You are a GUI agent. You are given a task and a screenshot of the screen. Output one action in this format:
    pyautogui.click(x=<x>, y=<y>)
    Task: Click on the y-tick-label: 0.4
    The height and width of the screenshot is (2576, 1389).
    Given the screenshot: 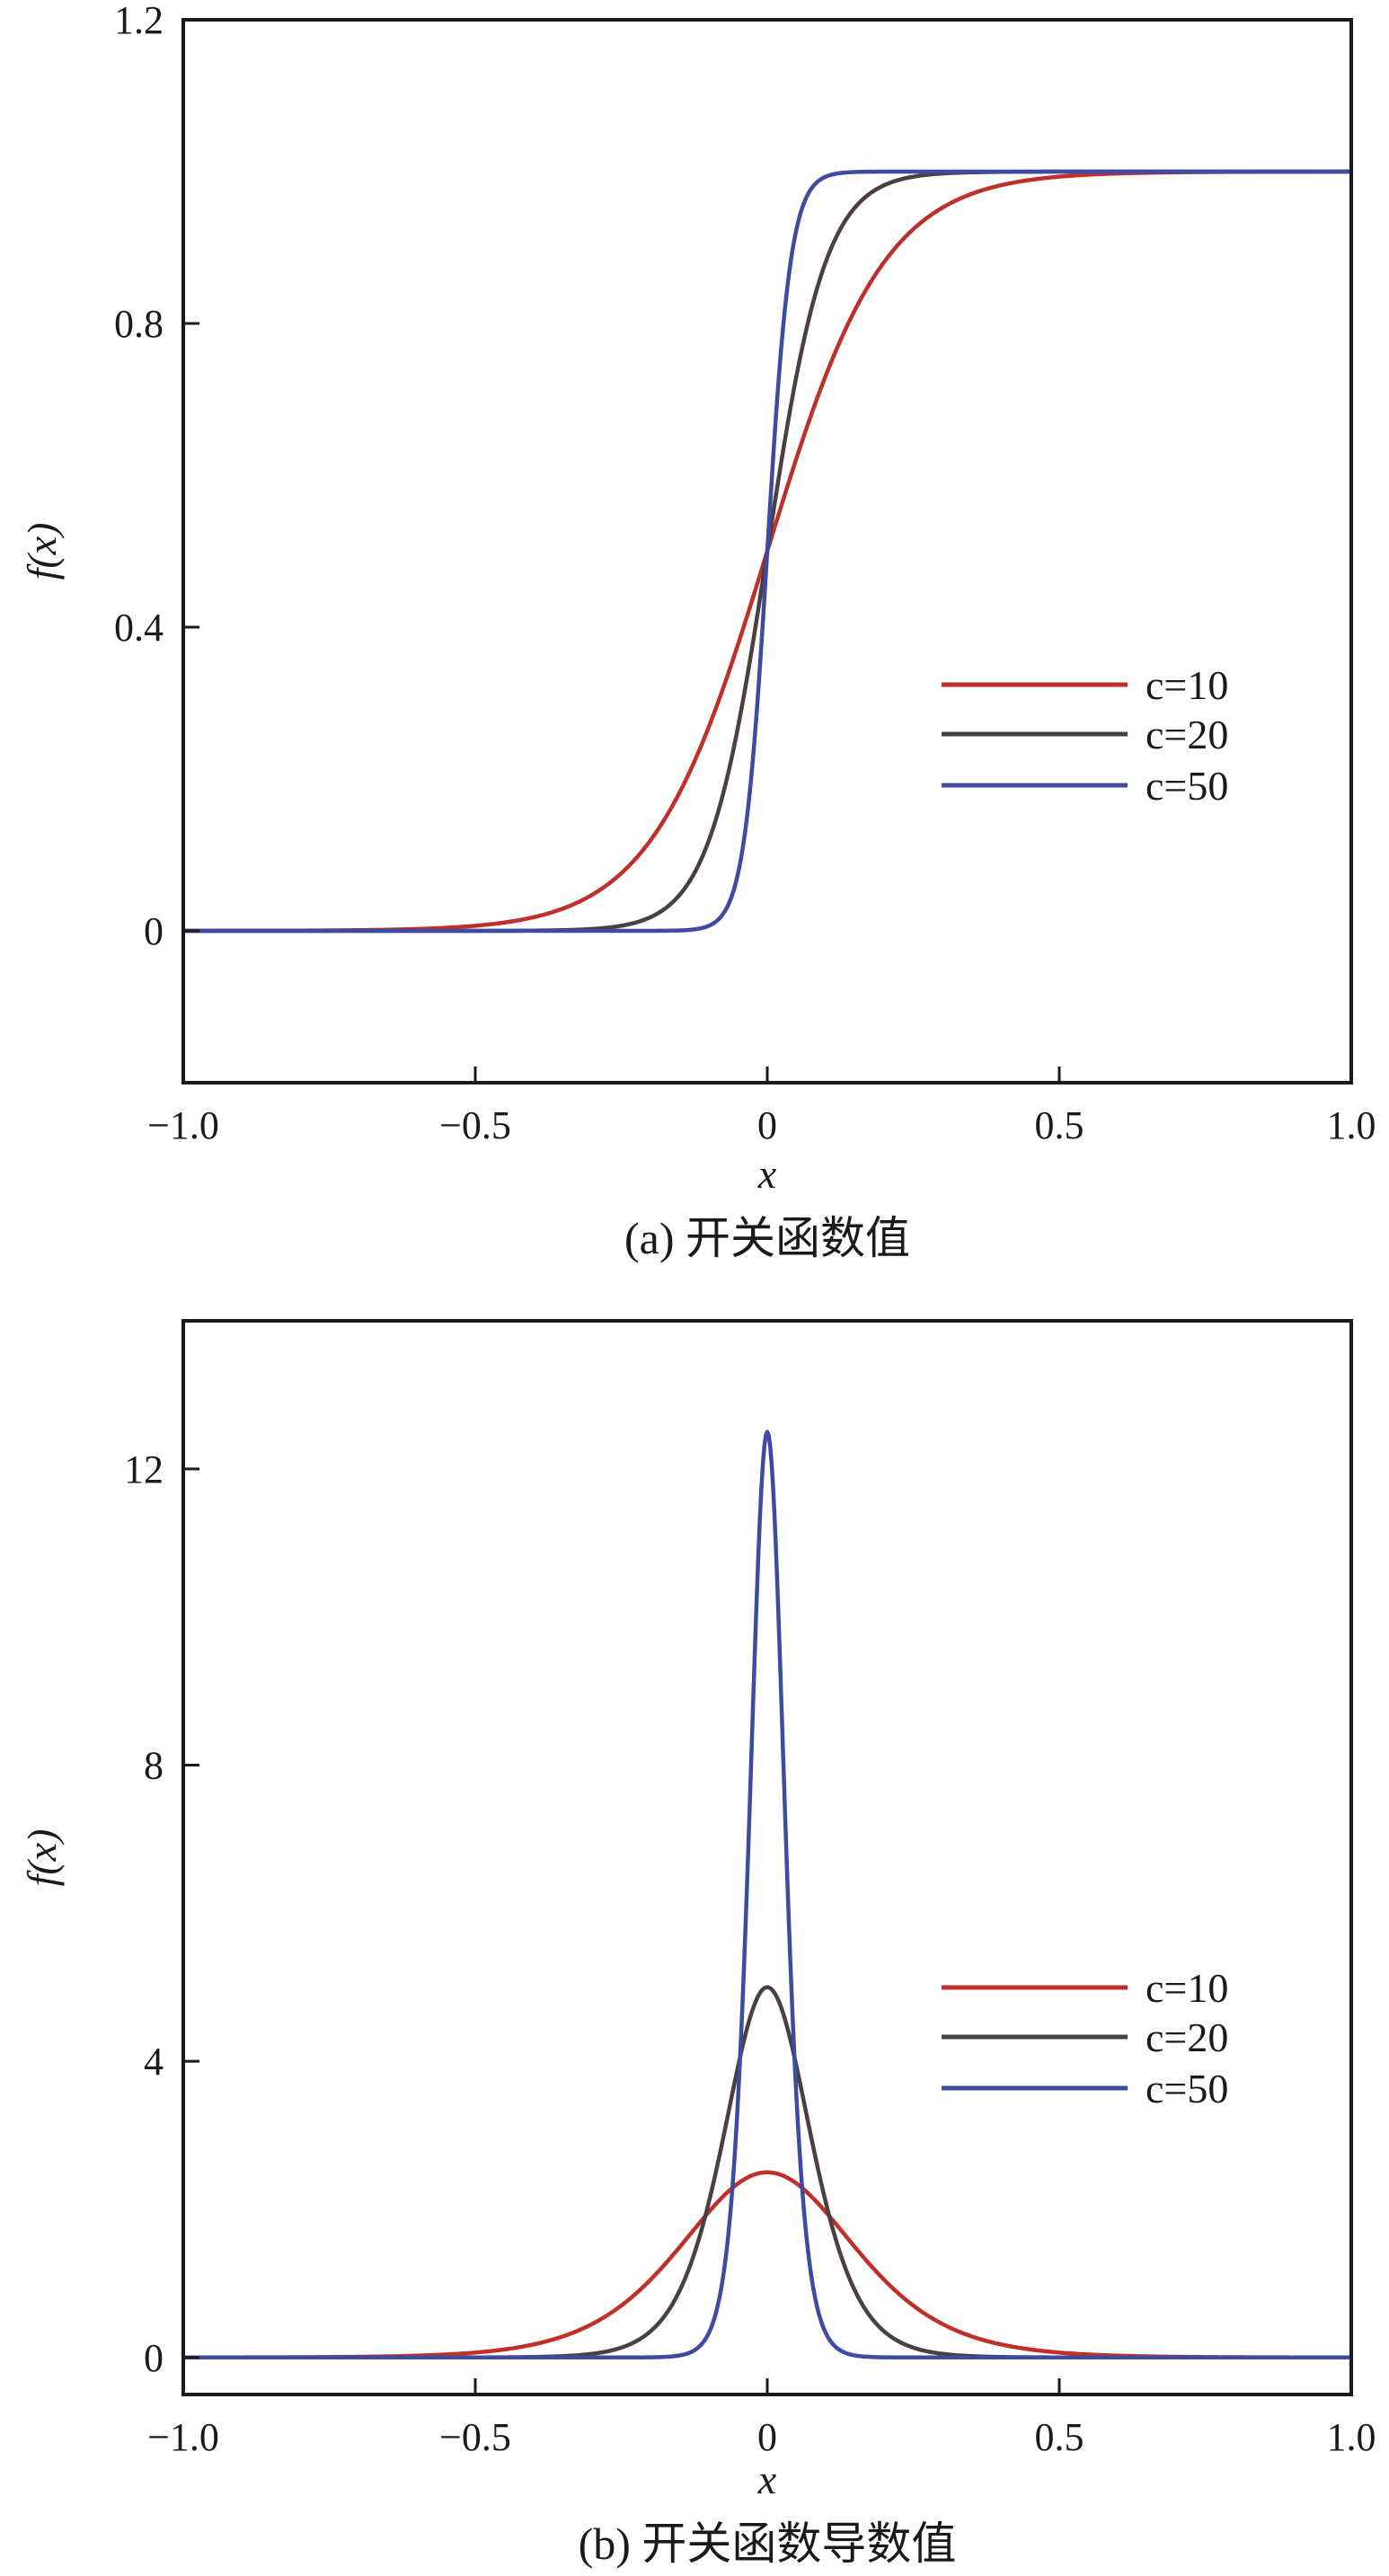 What is the action you would take?
    pyautogui.click(x=139, y=628)
    